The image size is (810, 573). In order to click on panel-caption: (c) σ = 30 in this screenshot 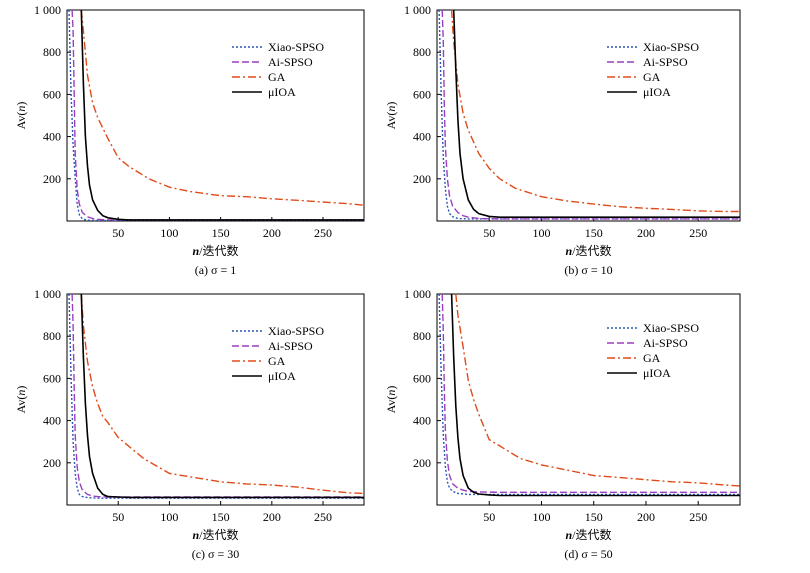, I will do `click(216, 554)`.